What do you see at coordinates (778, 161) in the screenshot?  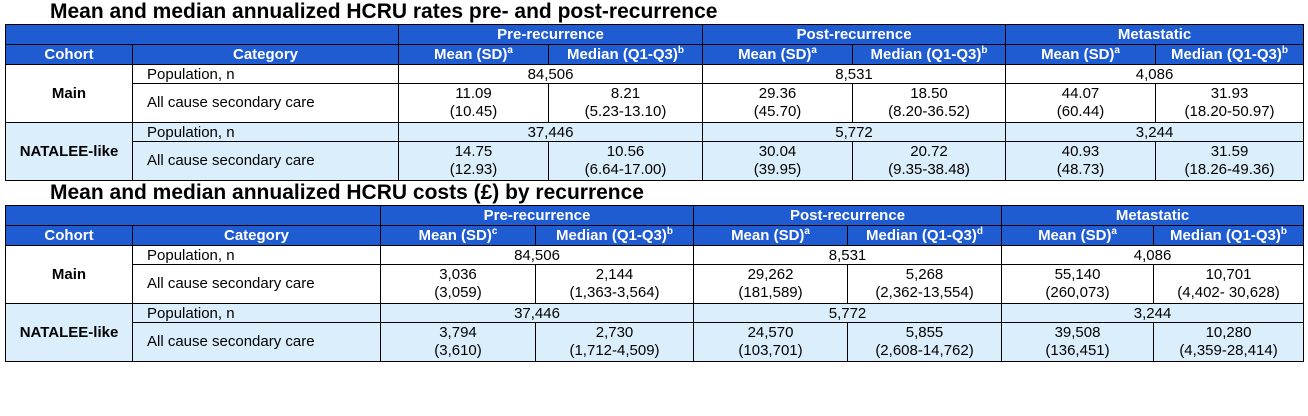 I see `value-cell: 30.04 (39.95)` at bounding box center [778, 161].